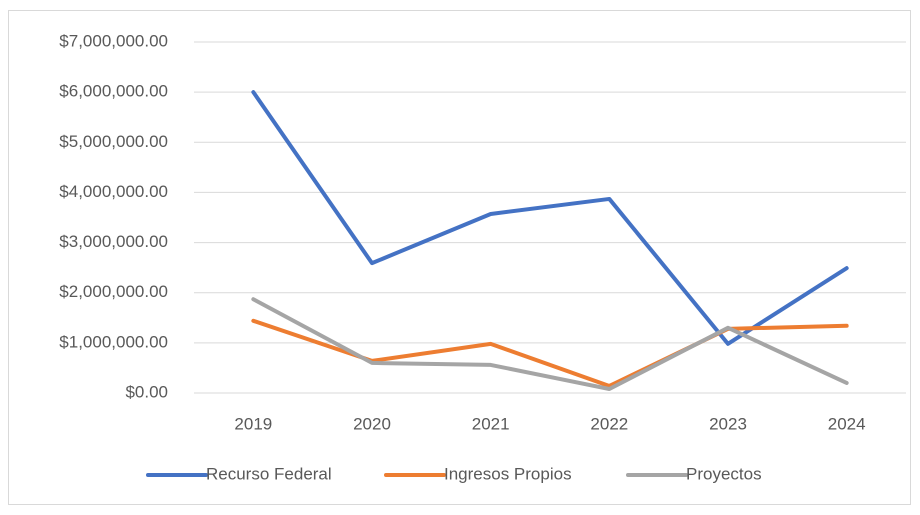 The width and height of the screenshot is (920, 515). Describe the element at coordinates (847, 423) in the screenshot. I see `x-tick-label: 2024` at that location.